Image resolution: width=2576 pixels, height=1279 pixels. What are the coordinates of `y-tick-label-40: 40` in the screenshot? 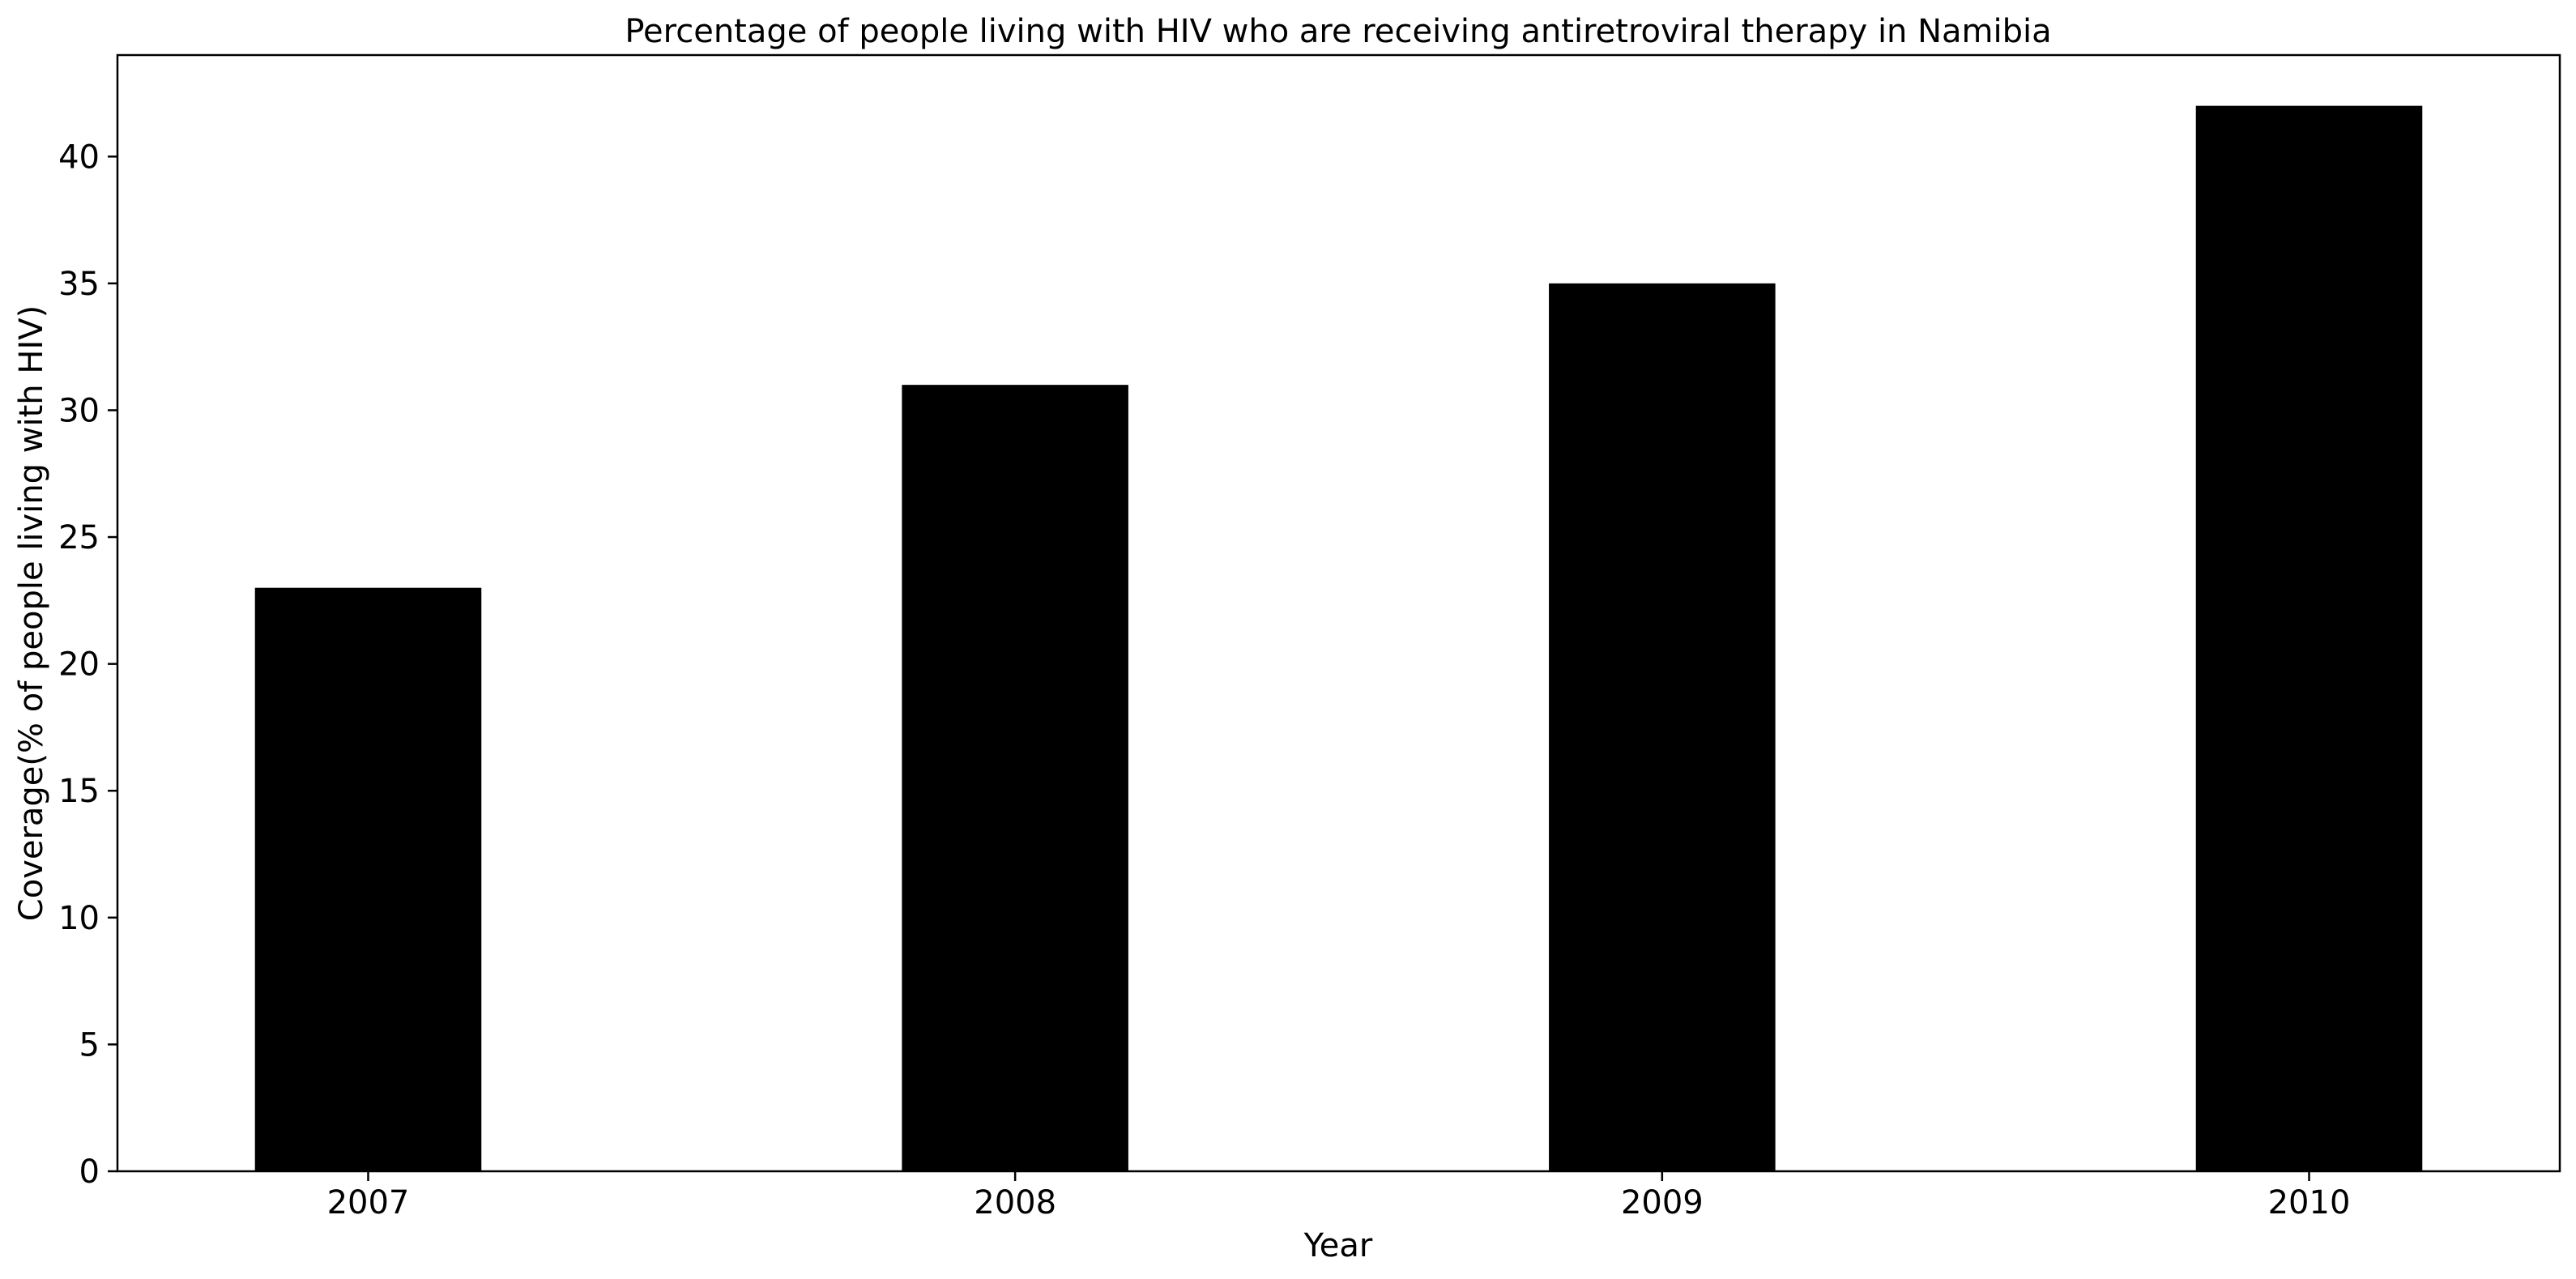 It's located at (79, 157).